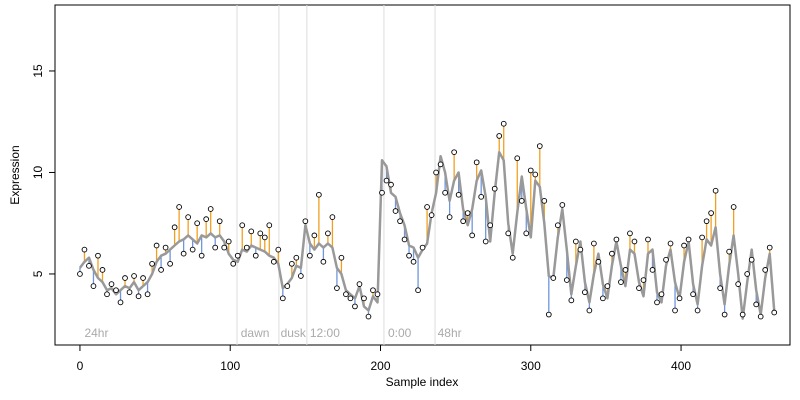 The width and height of the screenshot is (800, 400). What do you see at coordinates (325, 333) in the screenshot?
I see `annotation: 12:00` at bounding box center [325, 333].